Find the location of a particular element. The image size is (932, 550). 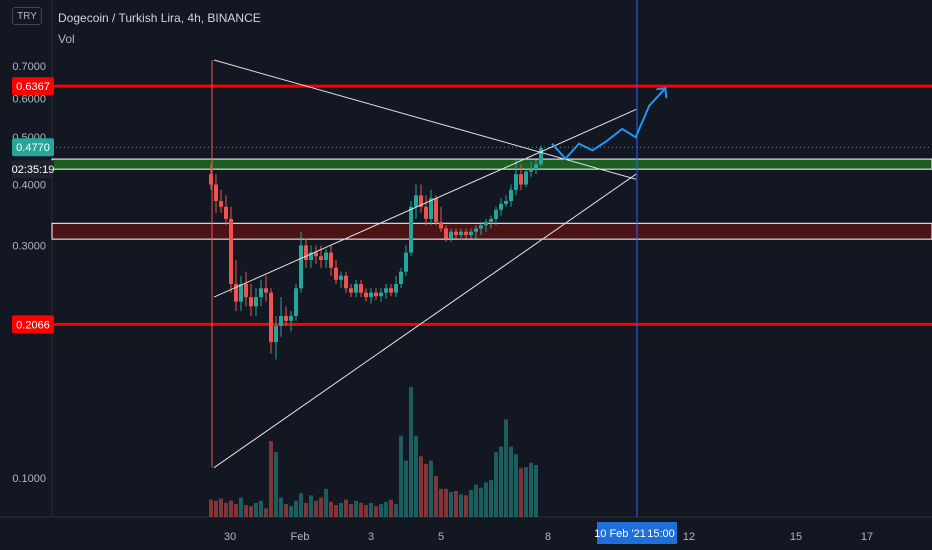

crosshair-tag-bg is located at coordinates (637, 533).